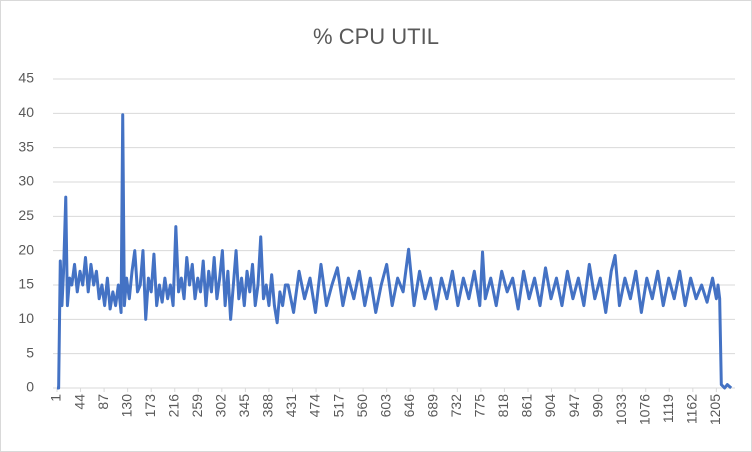 Image resolution: width=752 pixels, height=452 pixels. What do you see at coordinates (480, 406) in the screenshot?
I see `x-tick-label: 775` at bounding box center [480, 406].